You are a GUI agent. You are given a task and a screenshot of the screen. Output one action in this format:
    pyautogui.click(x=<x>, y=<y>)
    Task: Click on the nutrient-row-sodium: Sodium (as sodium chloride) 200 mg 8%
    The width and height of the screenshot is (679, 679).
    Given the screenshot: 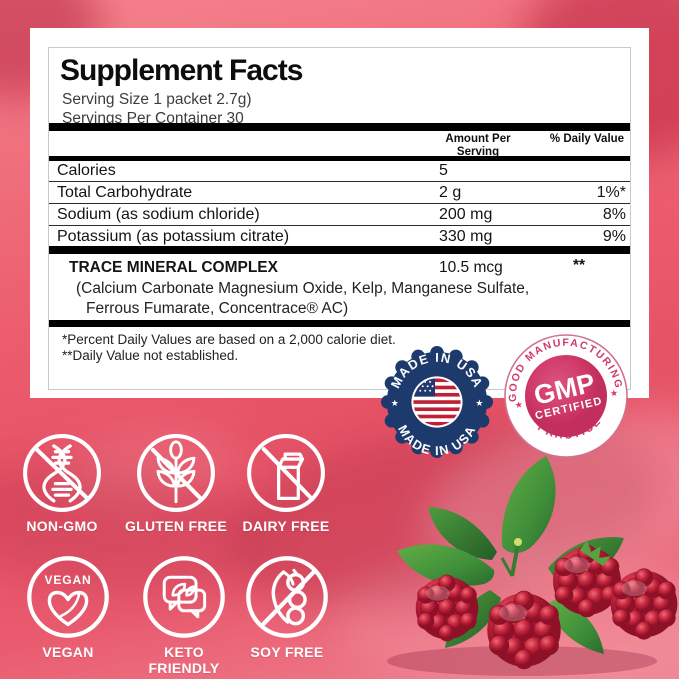 What is the action you would take?
    pyautogui.click(x=339, y=215)
    